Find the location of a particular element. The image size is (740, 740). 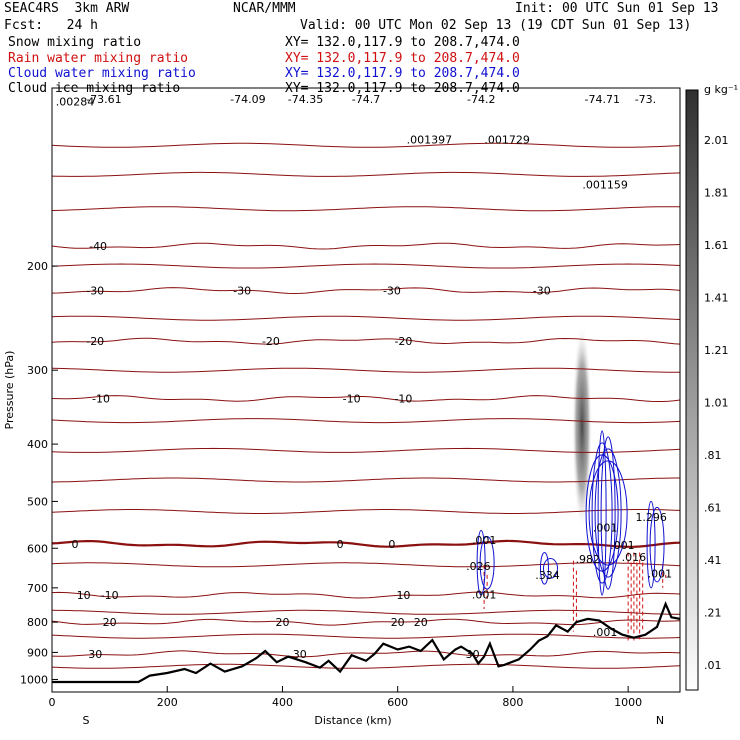

colorbar-label: .01 is located at coordinates (713, 665).